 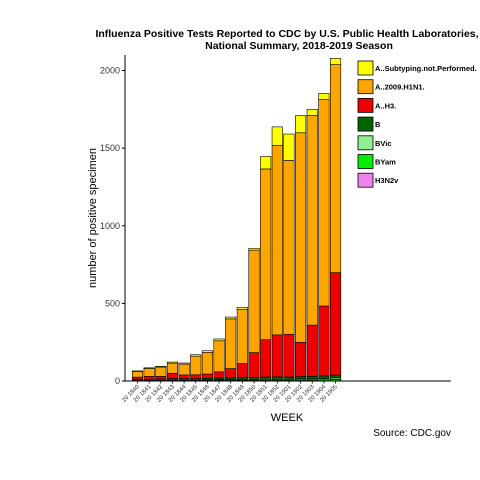 I want to click on chart-title-line-2: National Summary, 2018-2019 Season, so click(x=299, y=46).